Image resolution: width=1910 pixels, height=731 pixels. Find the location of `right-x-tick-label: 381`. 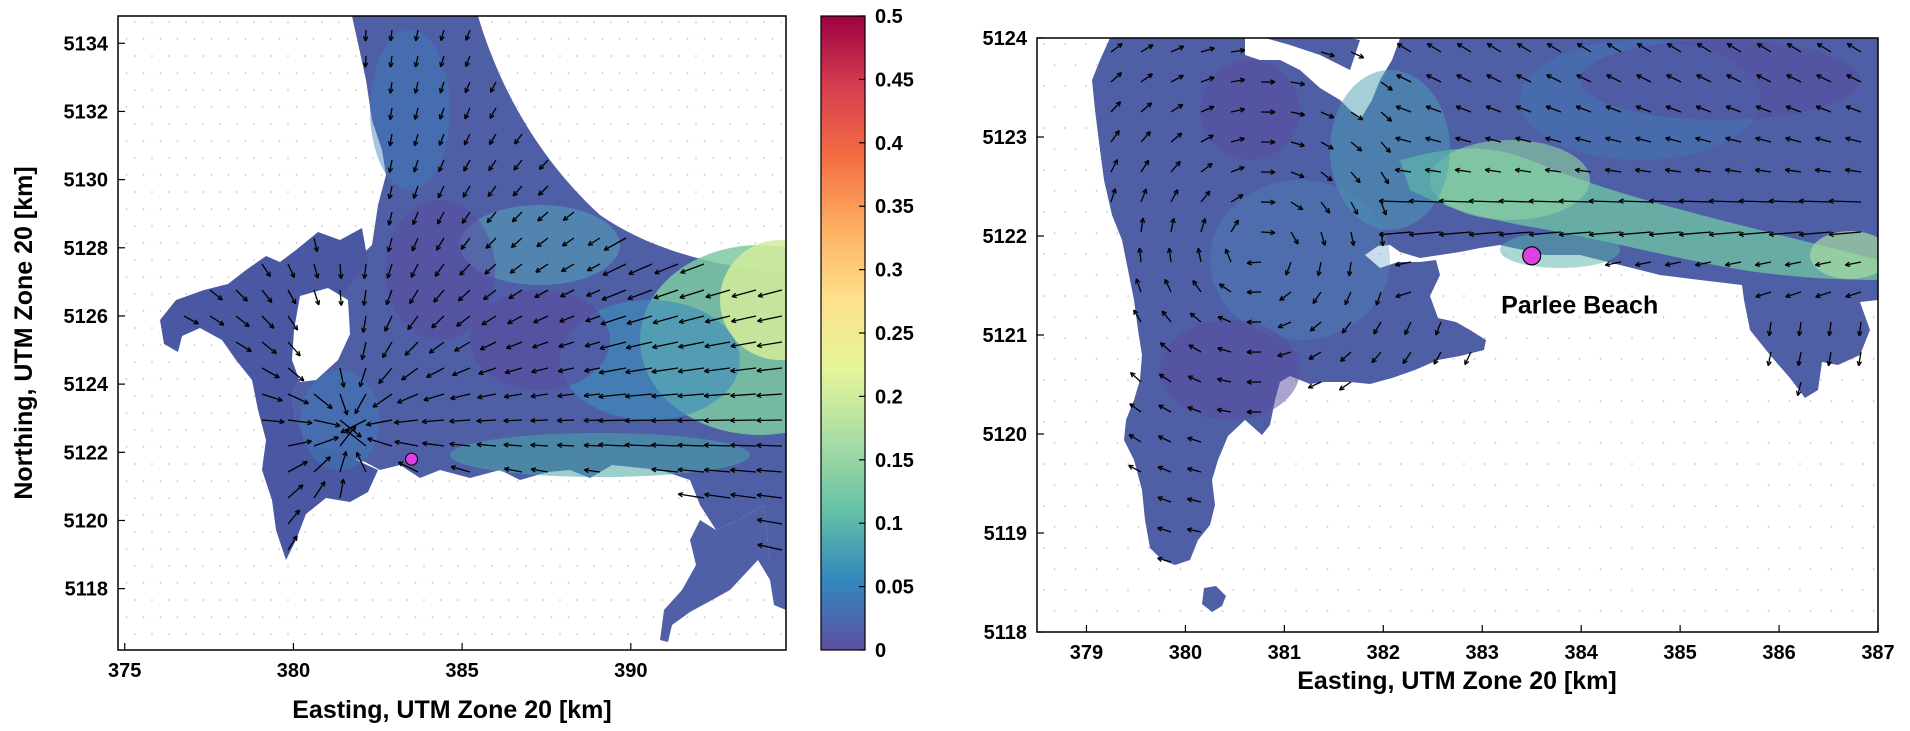

right-x-tick-label: 381 is located at coordinates (1284, 653).